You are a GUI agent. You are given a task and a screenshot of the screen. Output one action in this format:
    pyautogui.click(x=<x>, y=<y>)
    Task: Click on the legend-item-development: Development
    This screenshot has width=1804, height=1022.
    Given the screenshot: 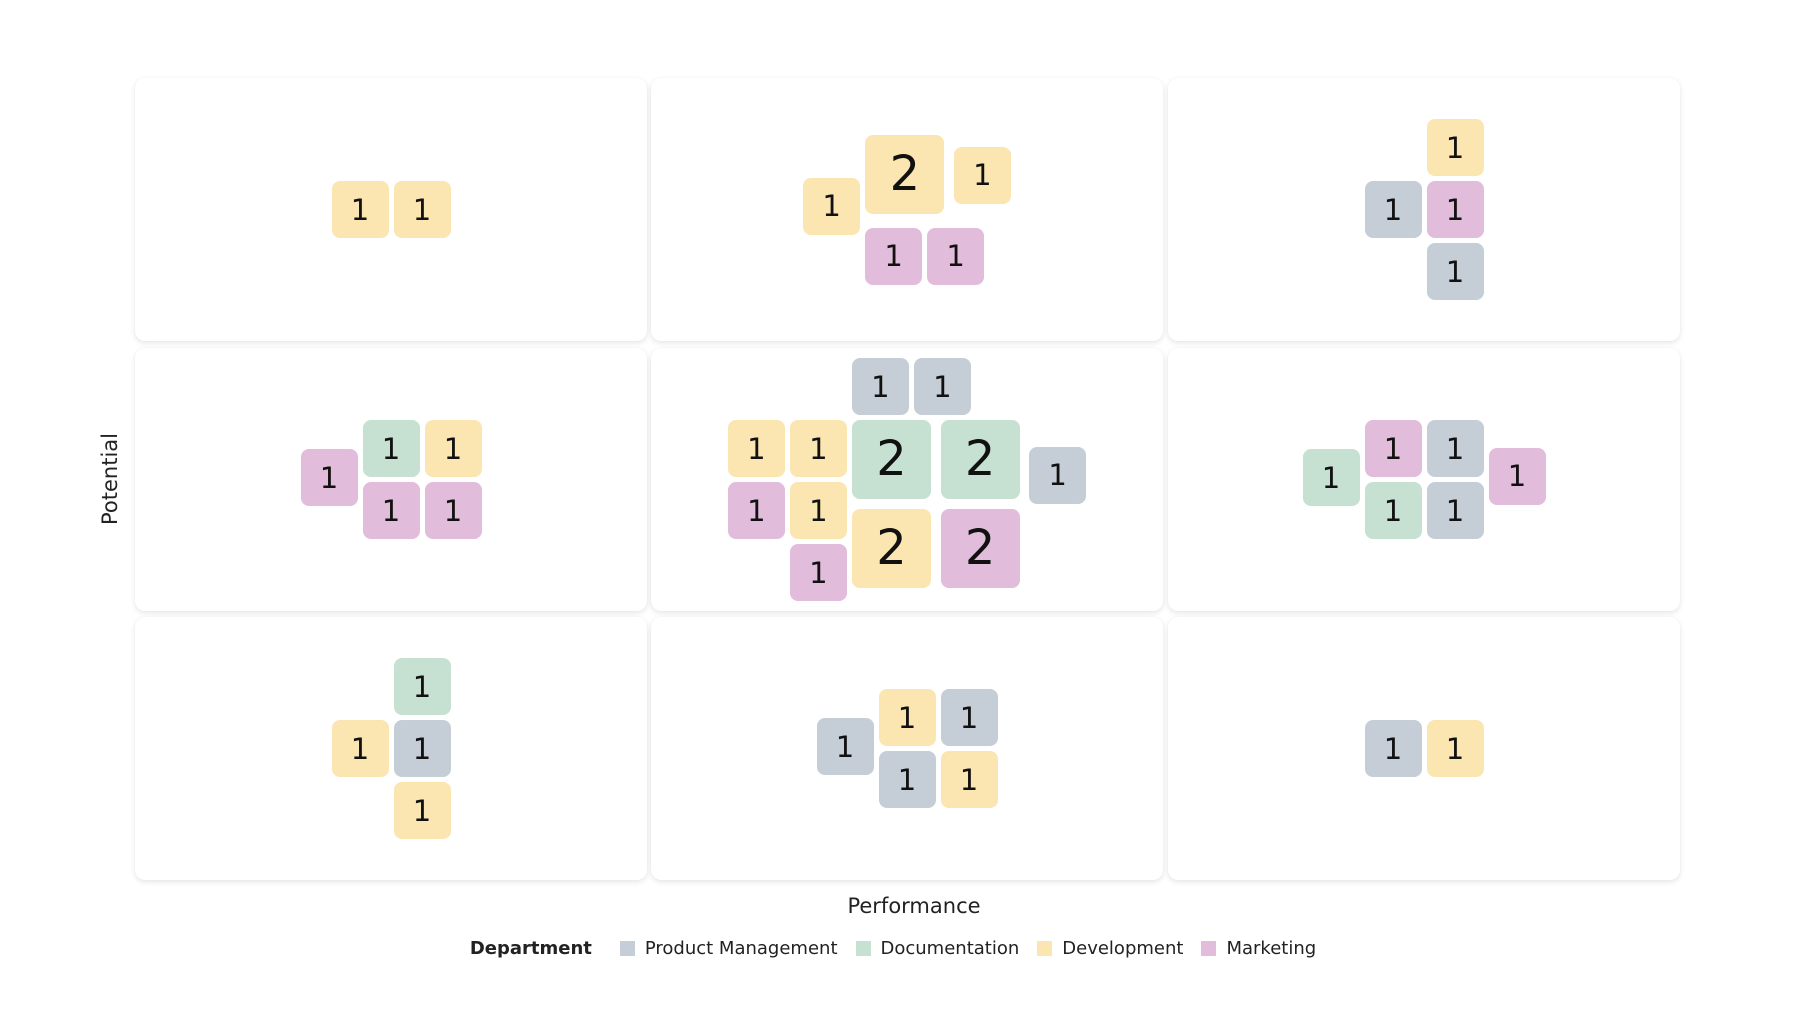 What is the action you would take?
    pyautogui.click(x=1110, y=948)
    